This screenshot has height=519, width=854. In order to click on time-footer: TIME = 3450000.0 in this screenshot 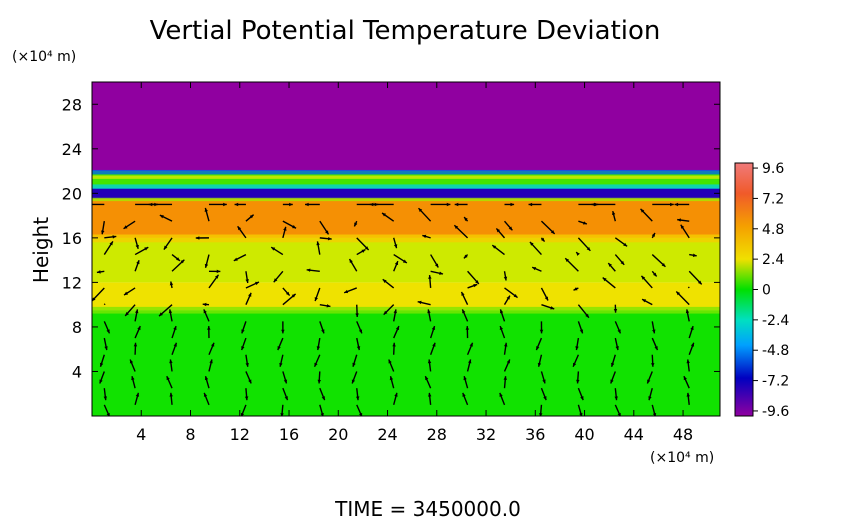, I will do `click(427, 508)`.